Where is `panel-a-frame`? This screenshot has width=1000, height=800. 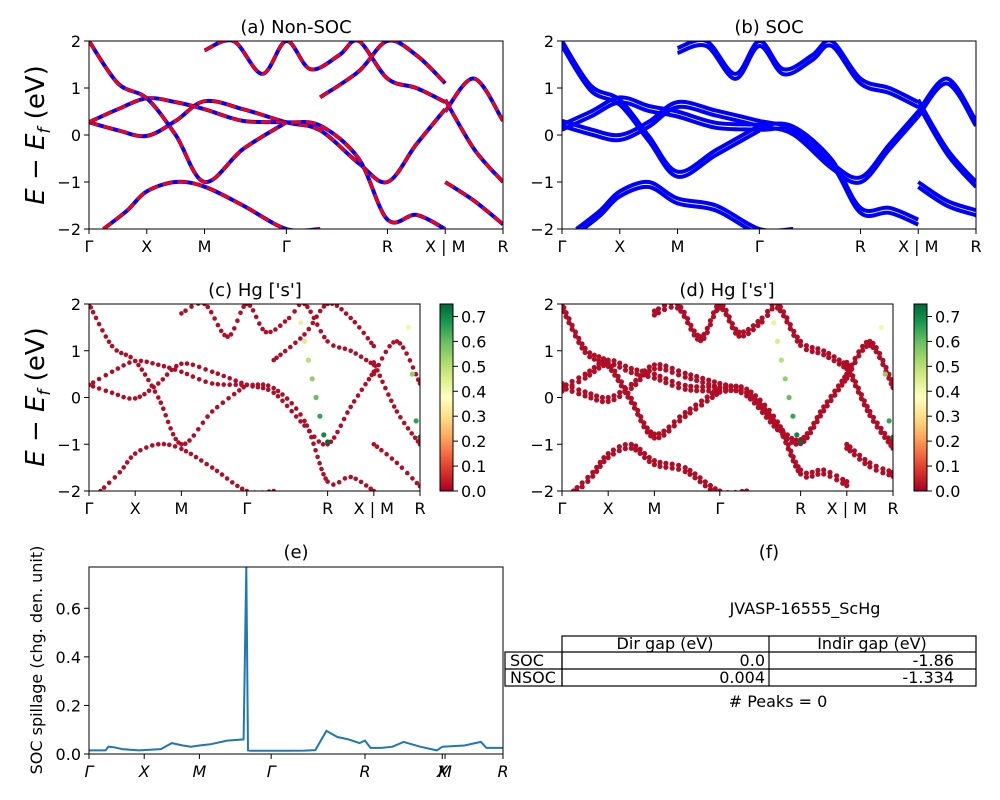 panel-a-frame is located at coordinates (296, 135).